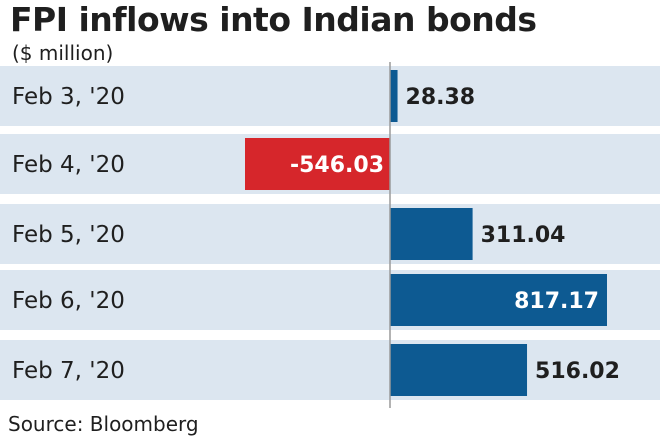 Image resolution: width=660 pixels, height=440 pixels. I want to click on data-label: -546.03, so click(337, 165).